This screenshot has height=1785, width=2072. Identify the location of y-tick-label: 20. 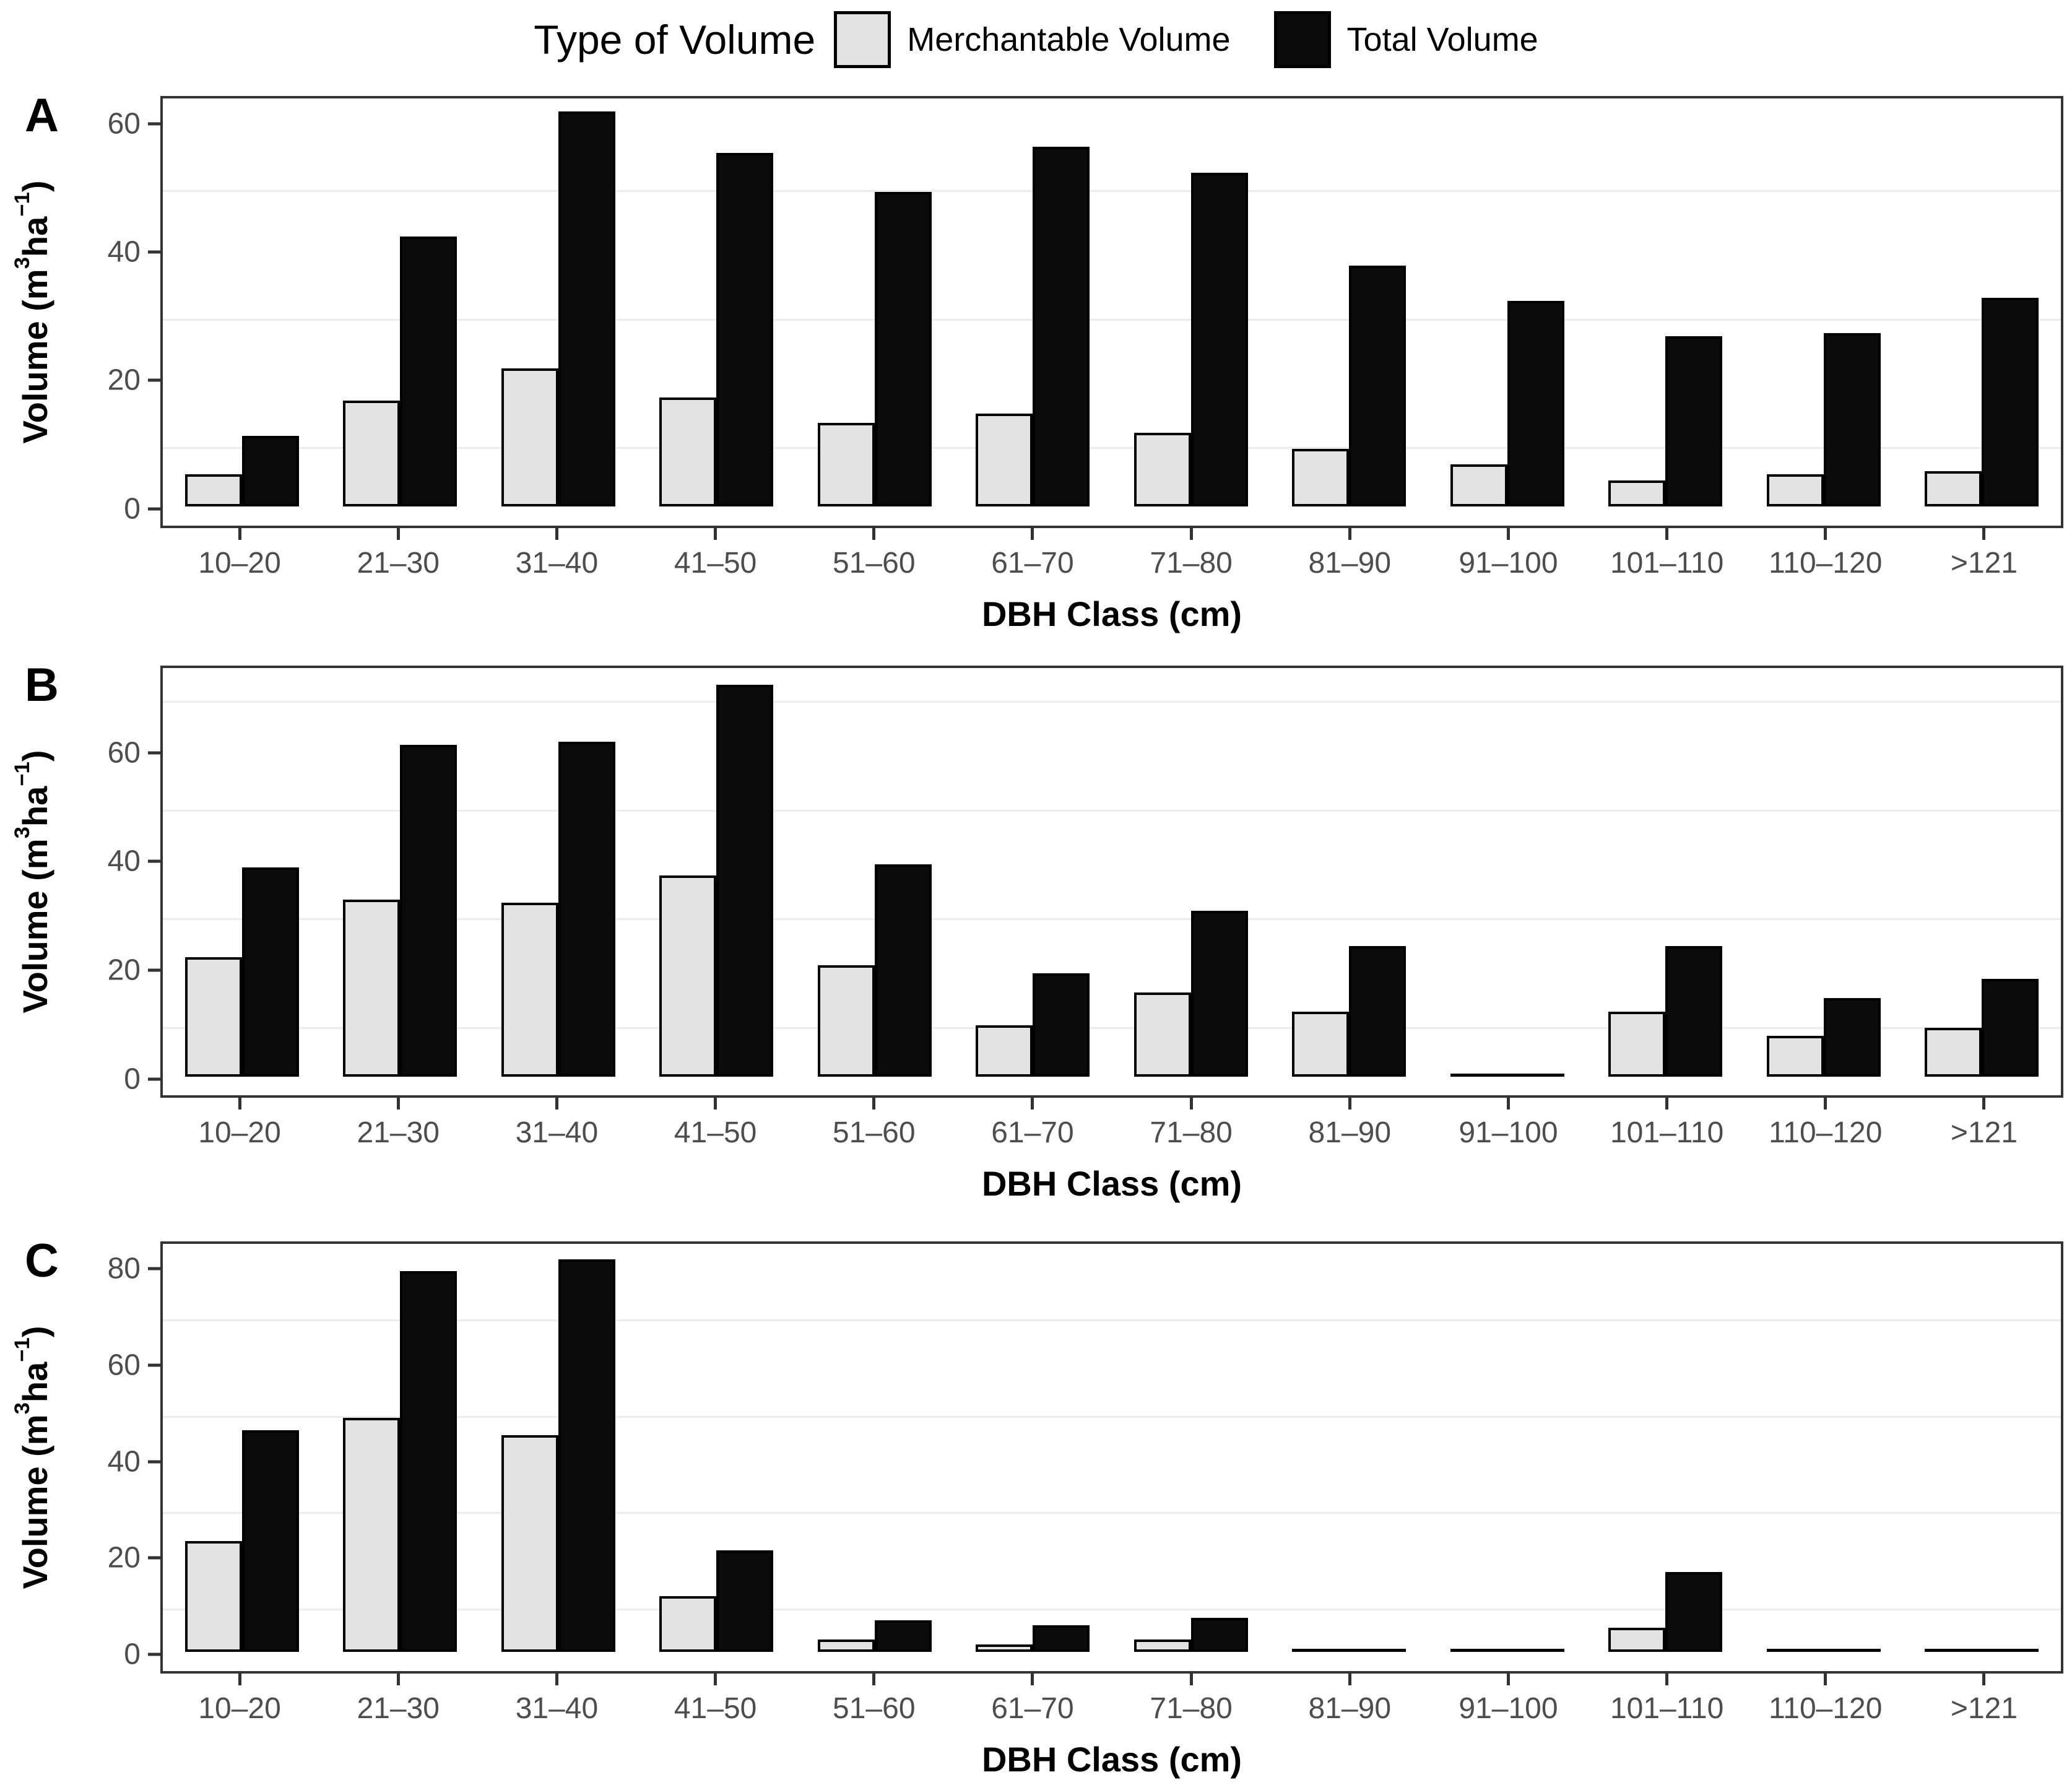
(124, 970).